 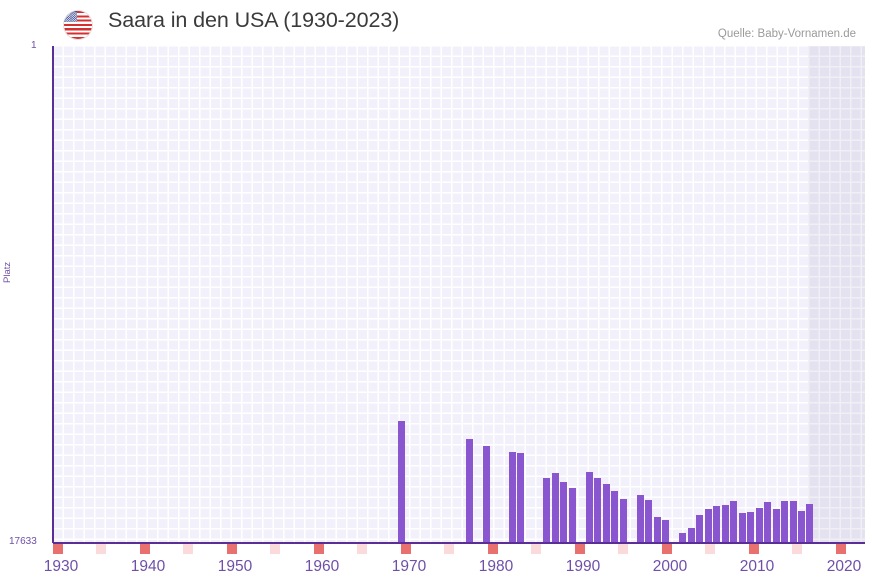 I want to click on bar-1995, so click(x=597, y=510).